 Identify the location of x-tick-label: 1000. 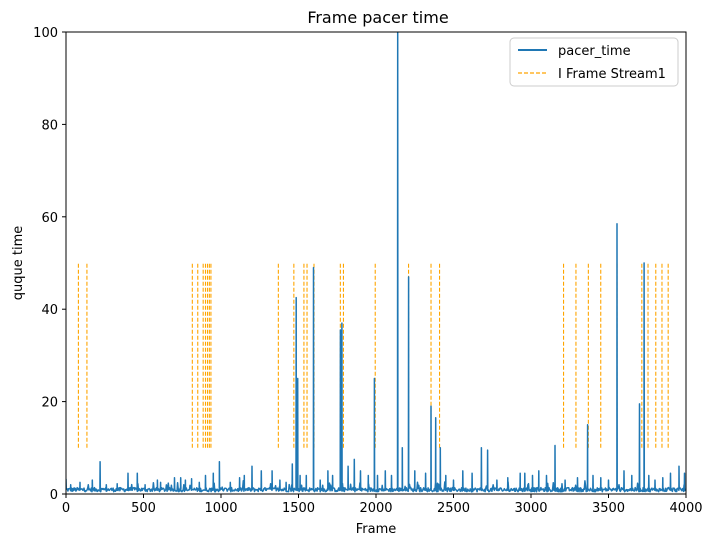
(220, 508).